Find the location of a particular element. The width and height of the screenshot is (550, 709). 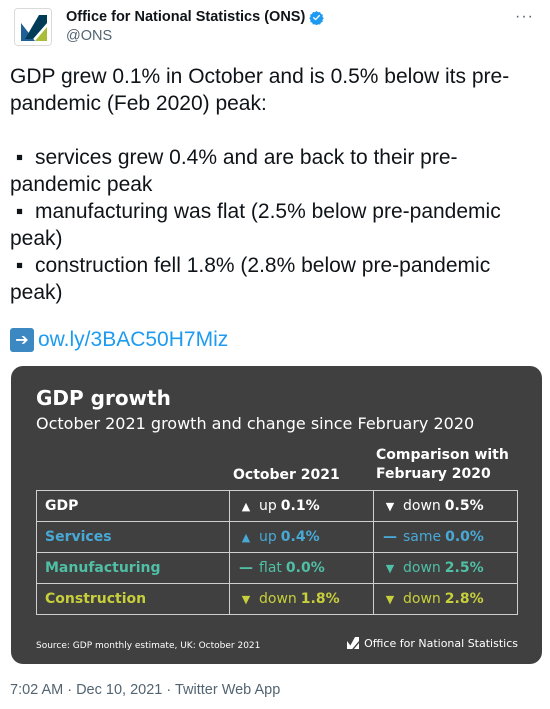

october-cell: ▲ up 0.1% is located at coordinates (301, 506).